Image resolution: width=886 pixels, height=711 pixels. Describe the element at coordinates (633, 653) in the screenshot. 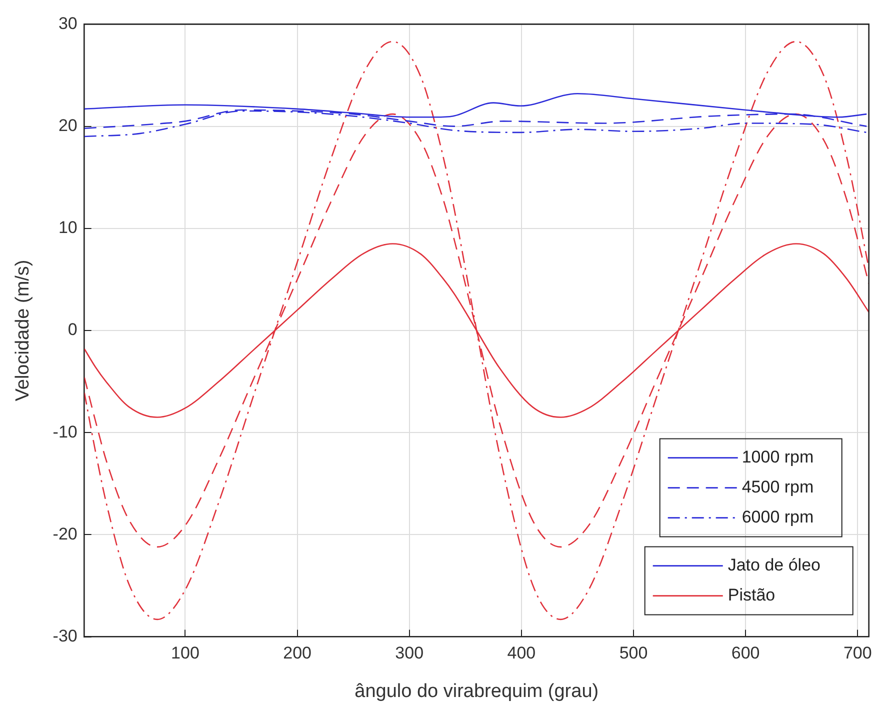

I see `x-tick-label: 500` at that location.